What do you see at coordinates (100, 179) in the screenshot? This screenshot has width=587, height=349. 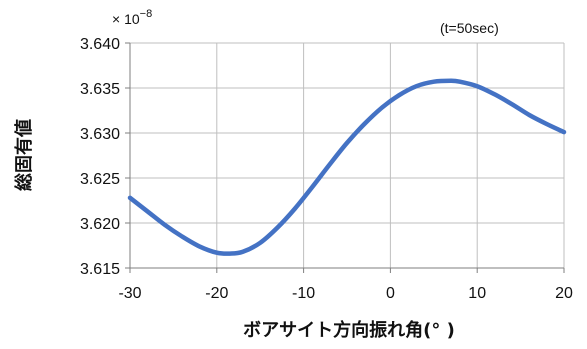 I see `y-tick-label: 3.625` at bounding box center [100, 179].